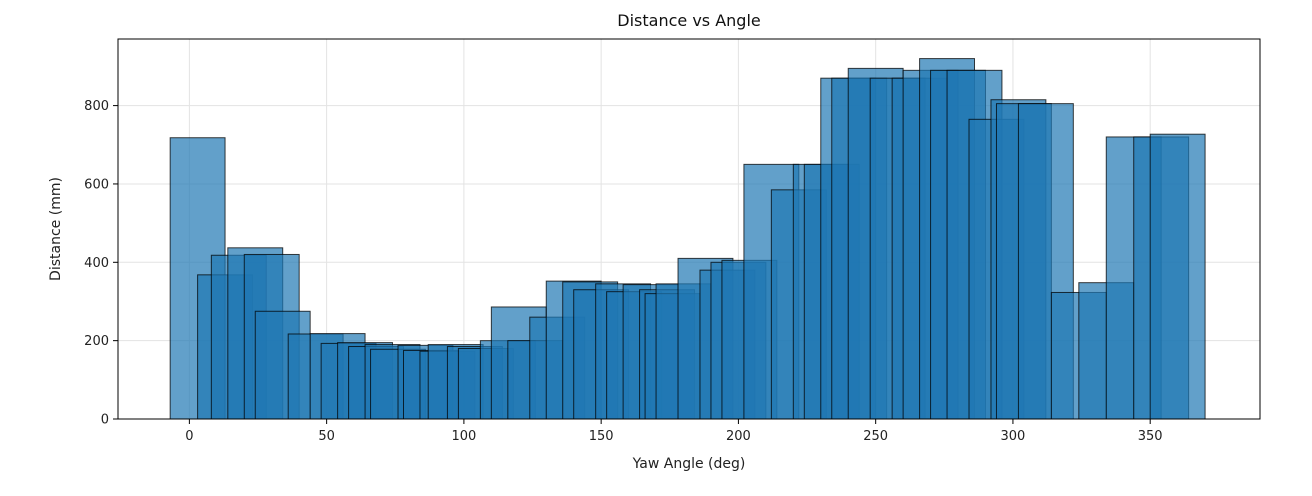 The image size is (1312, 496). Describe the element at coordinates (326, 436) in the screenshot. I see `x-tick-label: 50` at that location.